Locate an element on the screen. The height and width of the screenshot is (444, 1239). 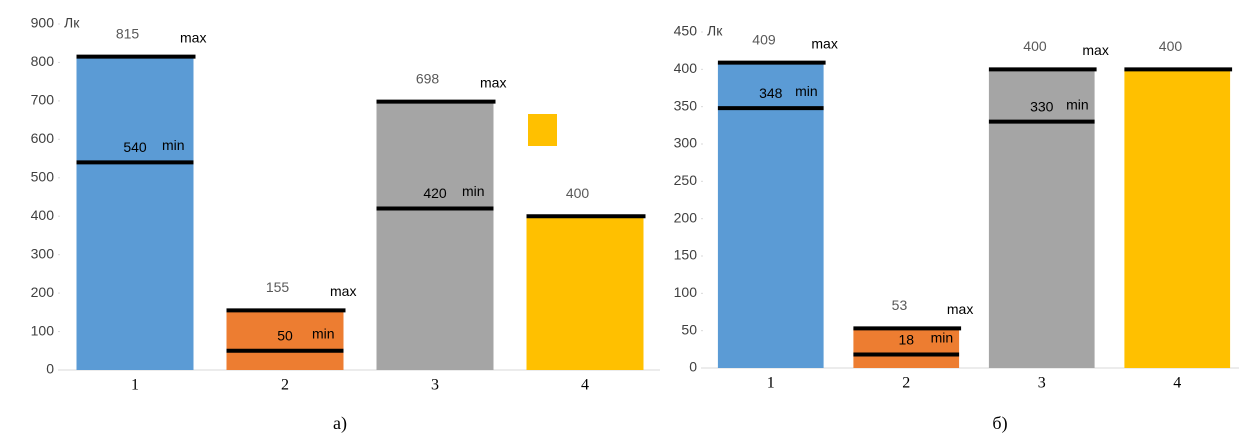
y-tick-label: 50 is located at coordinates (689, 329).